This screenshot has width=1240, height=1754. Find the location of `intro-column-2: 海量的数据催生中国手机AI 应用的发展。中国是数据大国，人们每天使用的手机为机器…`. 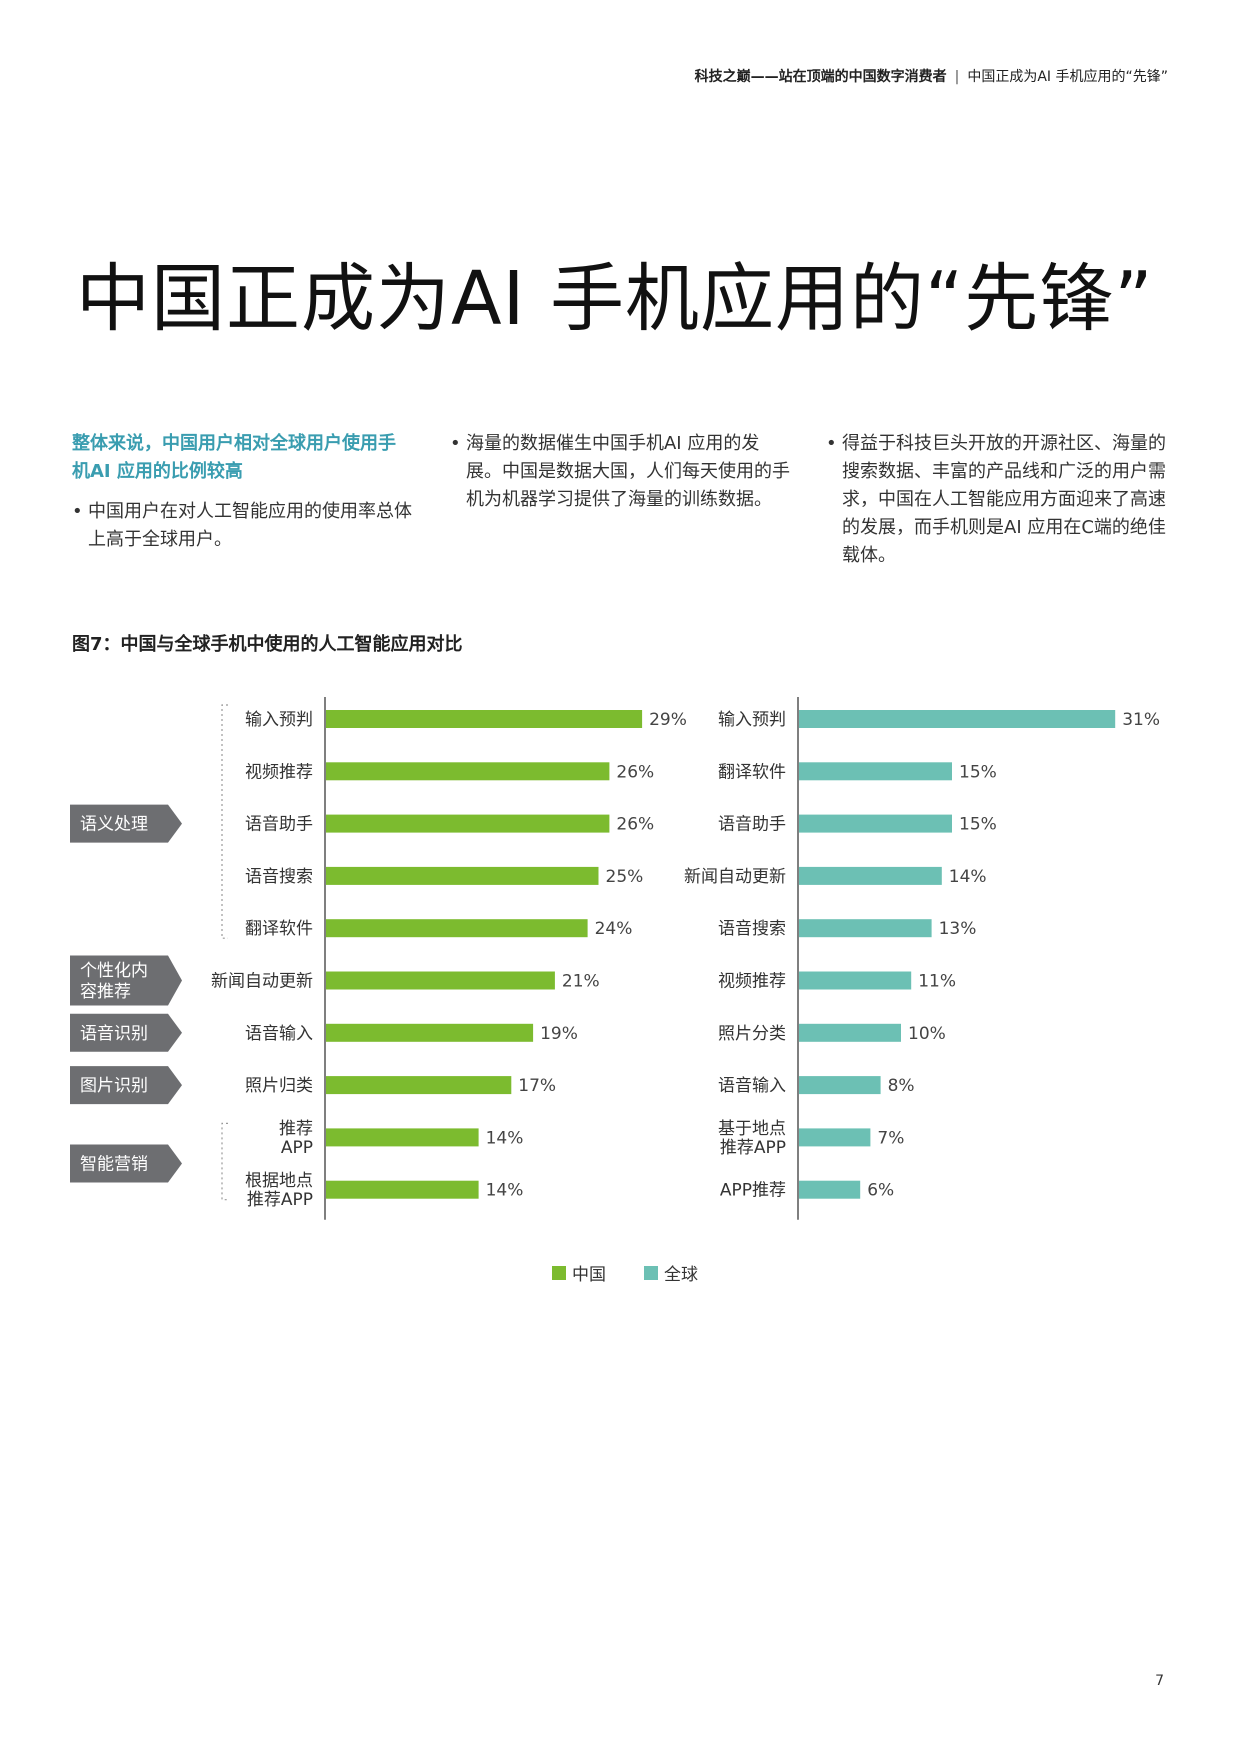

intro-column-2: 海量的数据催生中国手机AI 应用的发展。中国是数据大国，人们每天使用的手机为机器… is located at coordinates (622, 472).